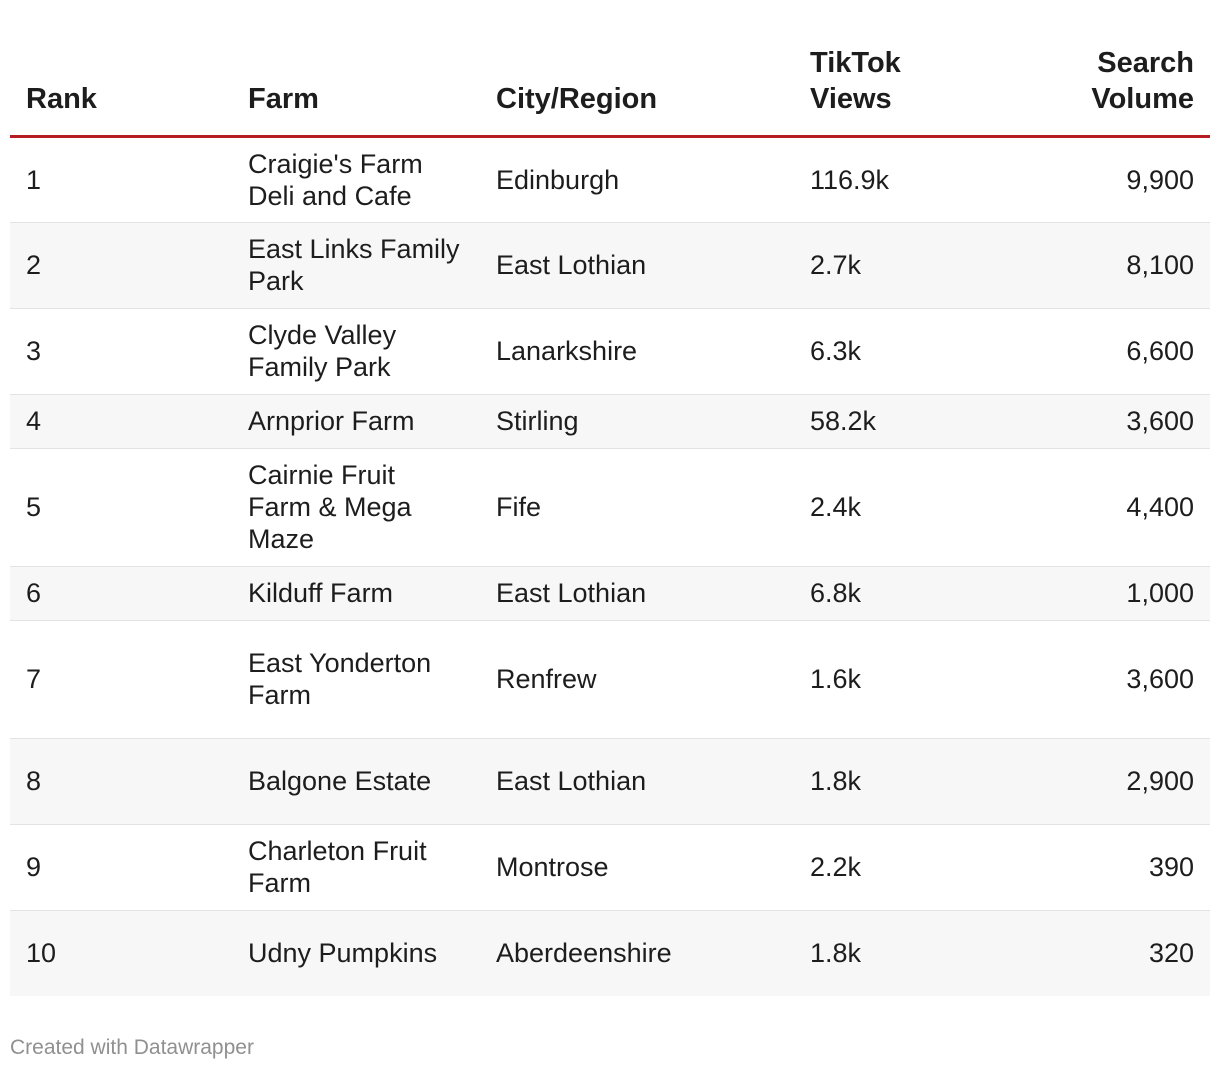 Image resolution: width=1220 pixels, height=1072 pixels. I want to click on table-row: 10 Udny Pumpkins Aberdeenshire 1.8k 320, so click(610, 953).